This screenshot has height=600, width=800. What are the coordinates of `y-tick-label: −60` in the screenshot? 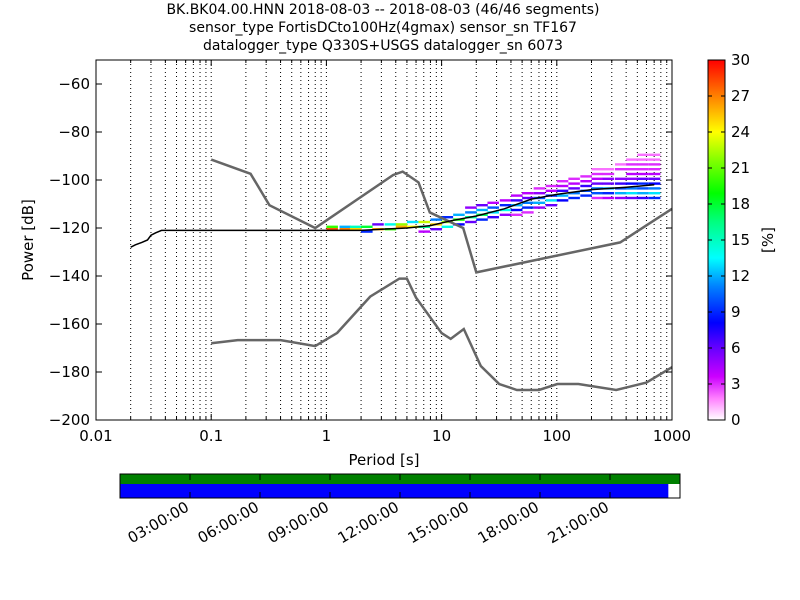 It's located at (74, 84).